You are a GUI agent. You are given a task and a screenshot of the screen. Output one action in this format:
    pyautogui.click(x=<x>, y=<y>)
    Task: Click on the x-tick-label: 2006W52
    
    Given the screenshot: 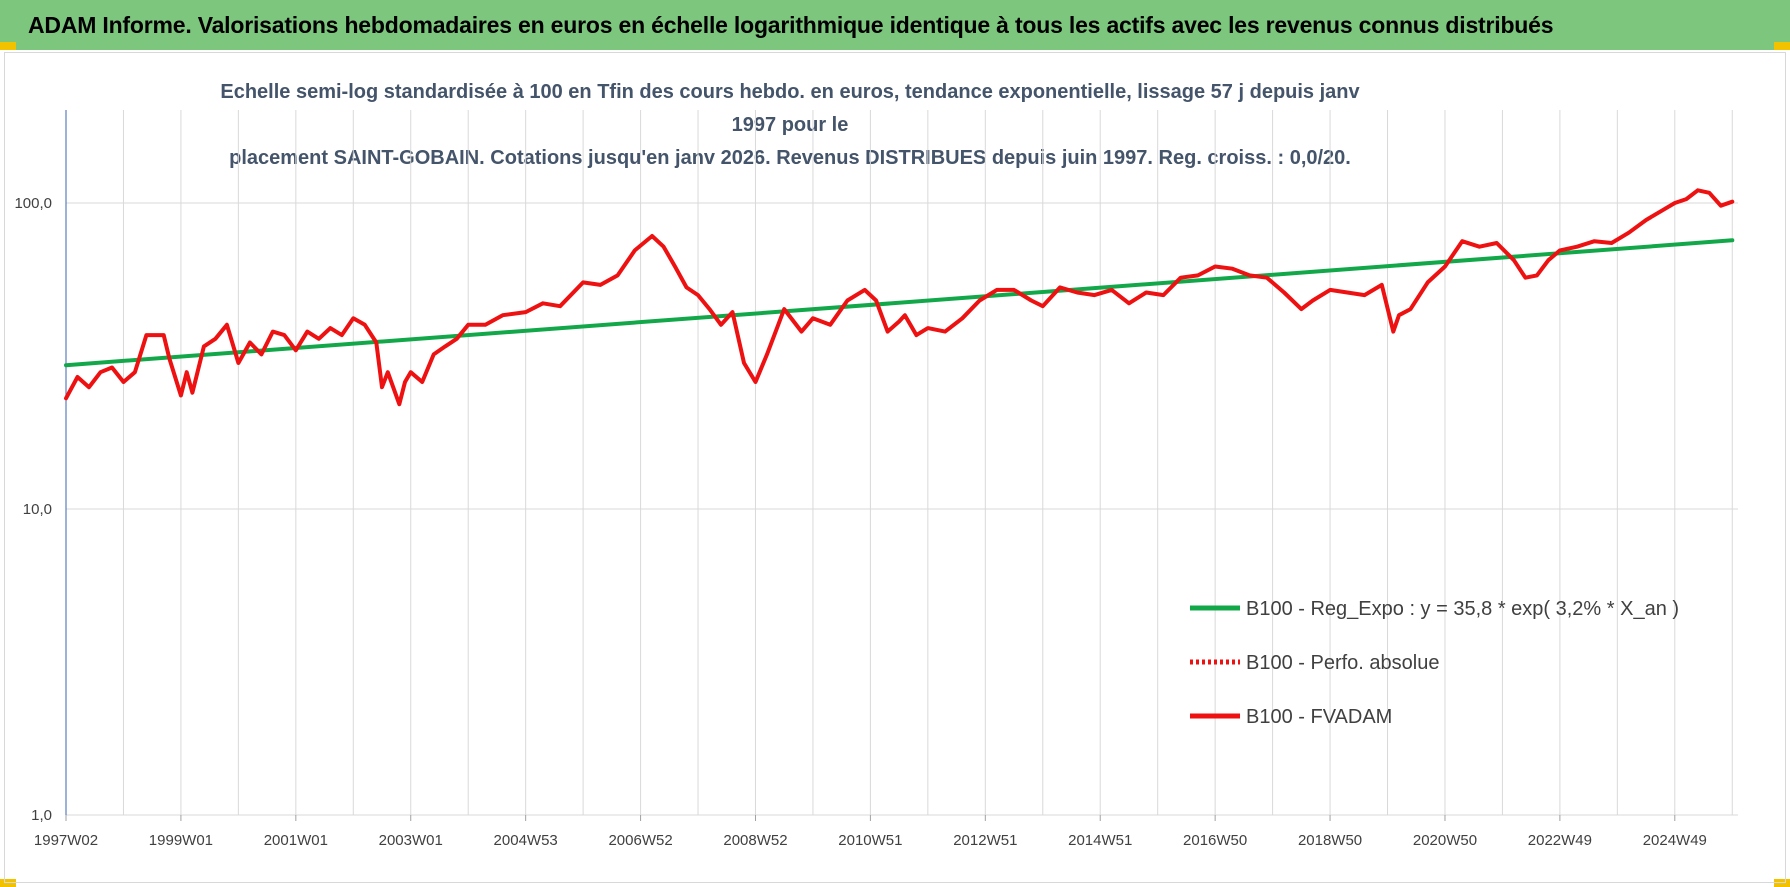 What is the action you would take?
    pyautogui.click(x=640, y=840)
    